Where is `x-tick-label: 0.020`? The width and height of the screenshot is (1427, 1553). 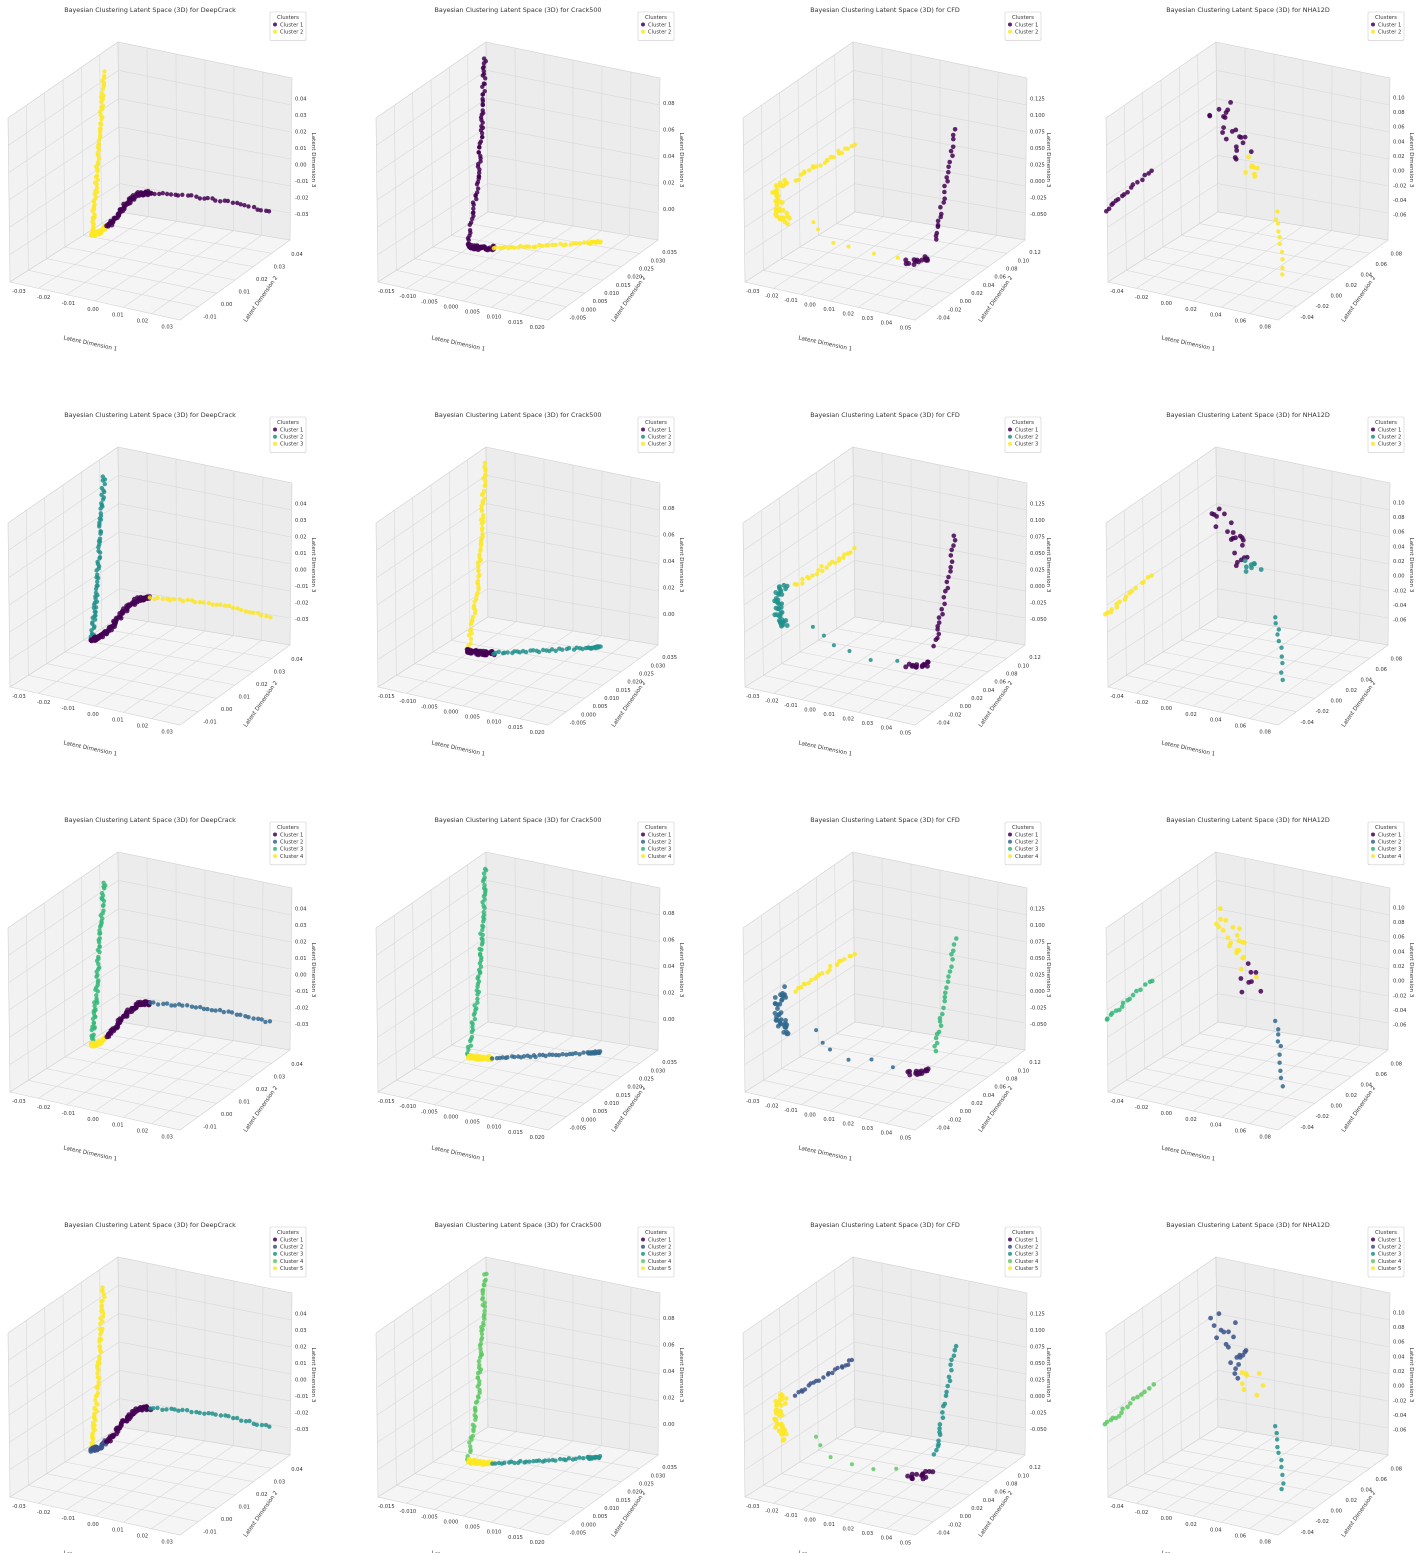 x-tick-label: 0.020 is located at coordinates (537, 328).